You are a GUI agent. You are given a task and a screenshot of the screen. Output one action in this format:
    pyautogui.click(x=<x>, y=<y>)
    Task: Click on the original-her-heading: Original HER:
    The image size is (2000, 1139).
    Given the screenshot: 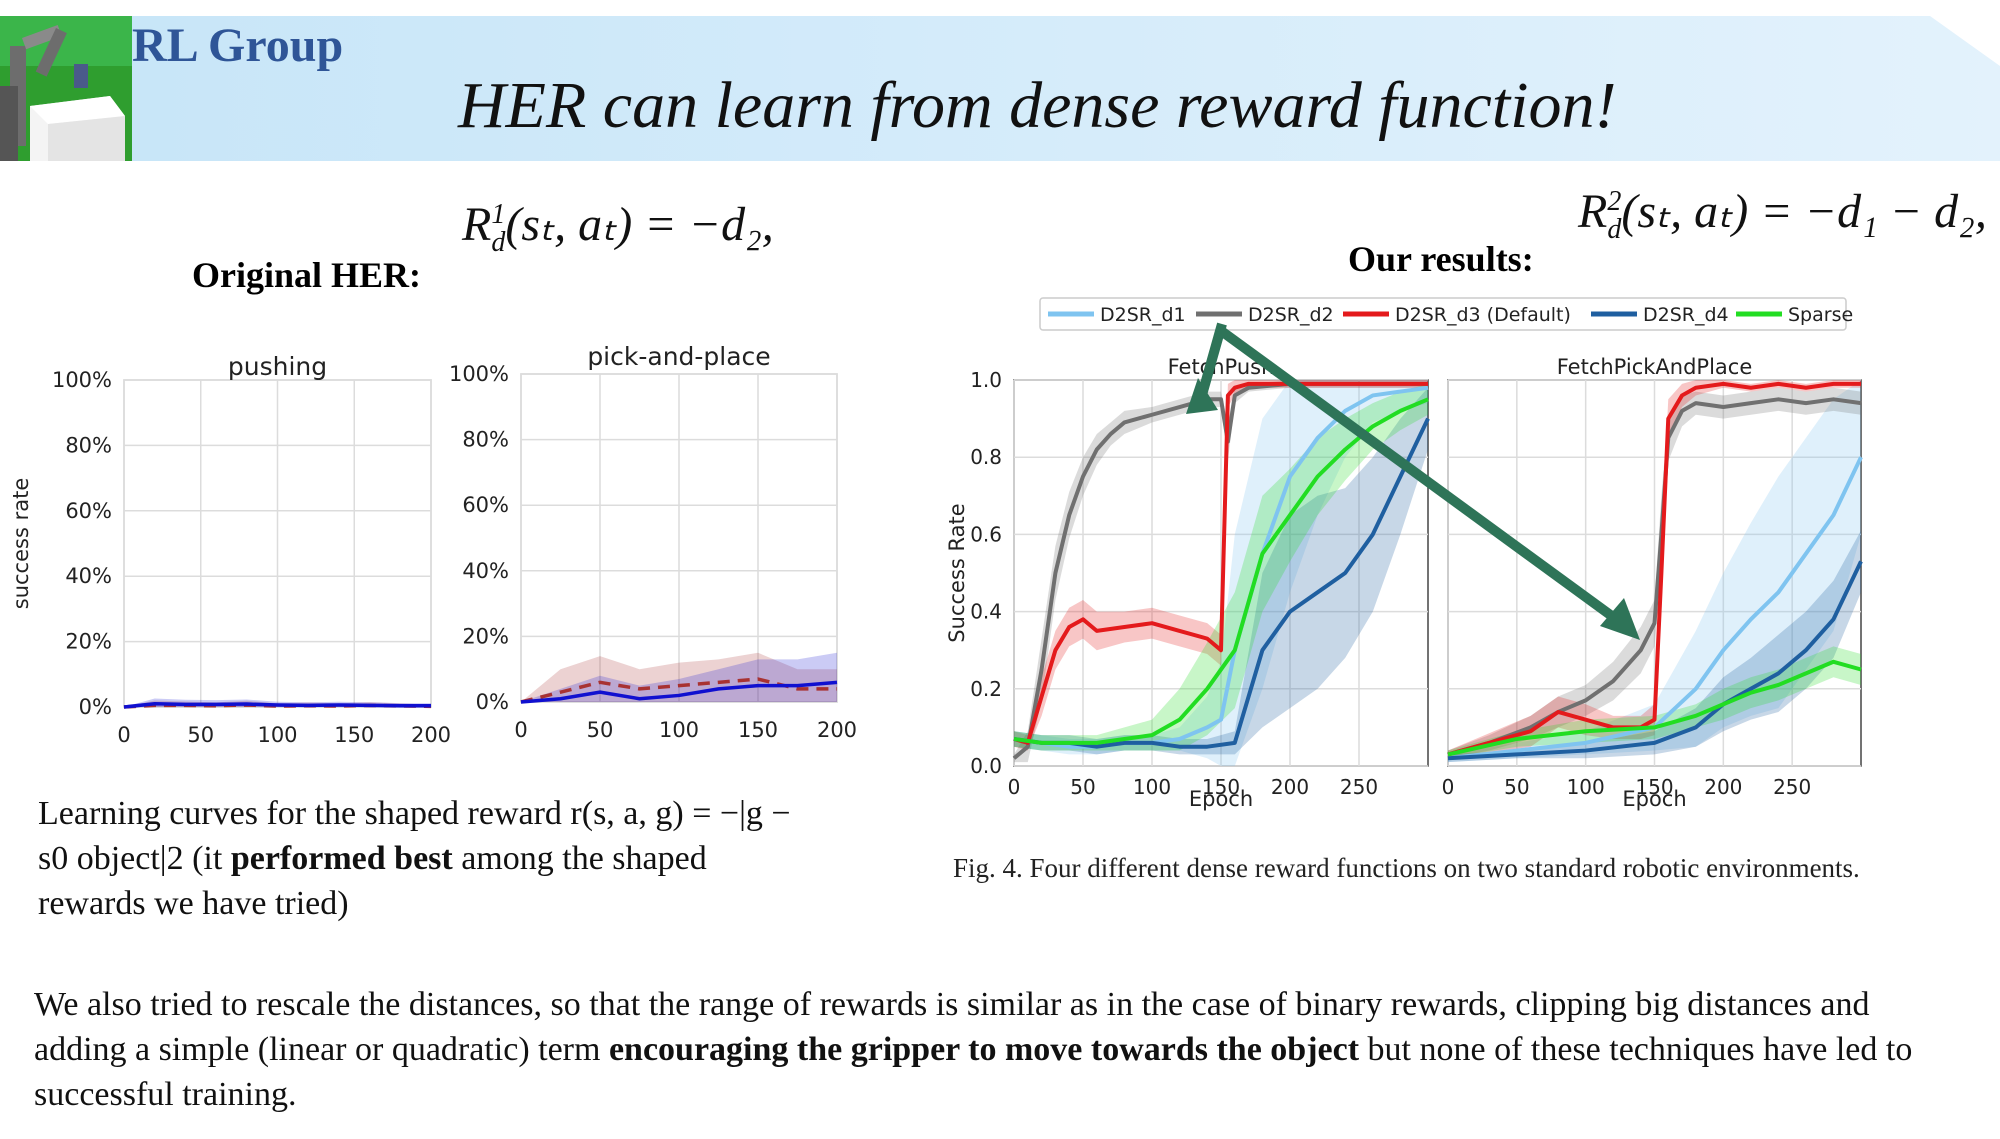 What is the action you would take?
    pyautogui.click(x=307, y=275)
    